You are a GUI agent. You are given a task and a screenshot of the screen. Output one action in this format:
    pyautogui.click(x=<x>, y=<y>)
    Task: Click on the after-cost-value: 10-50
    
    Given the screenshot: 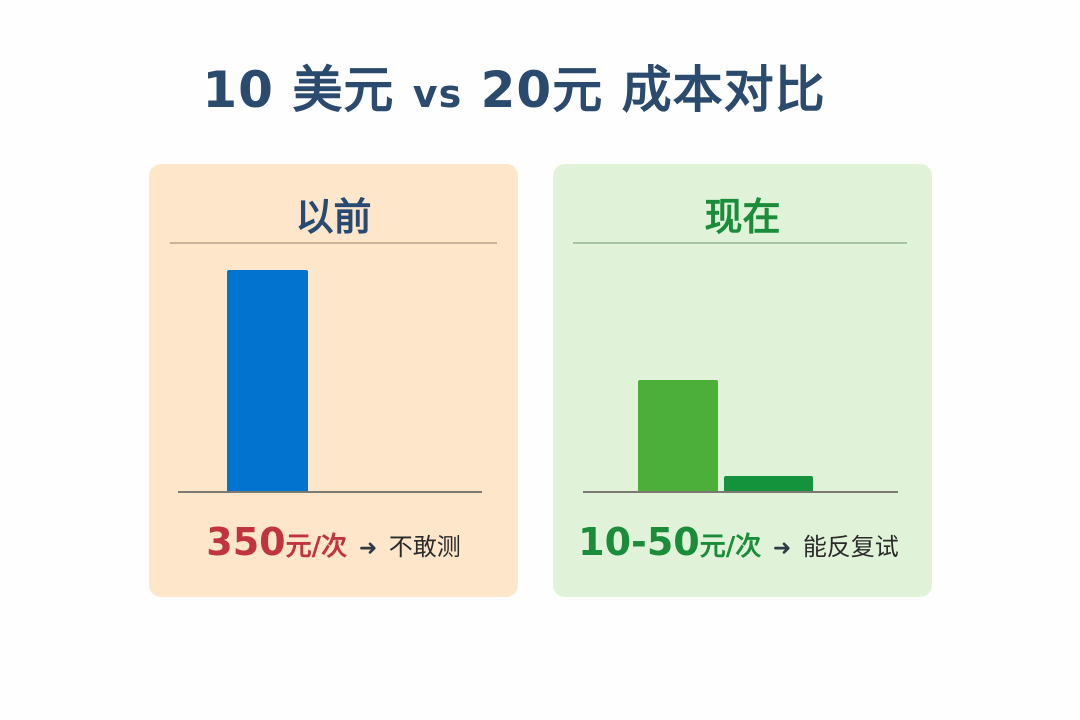 What is the action you would take?
    pyautogui.click(x=639, y=542)
    